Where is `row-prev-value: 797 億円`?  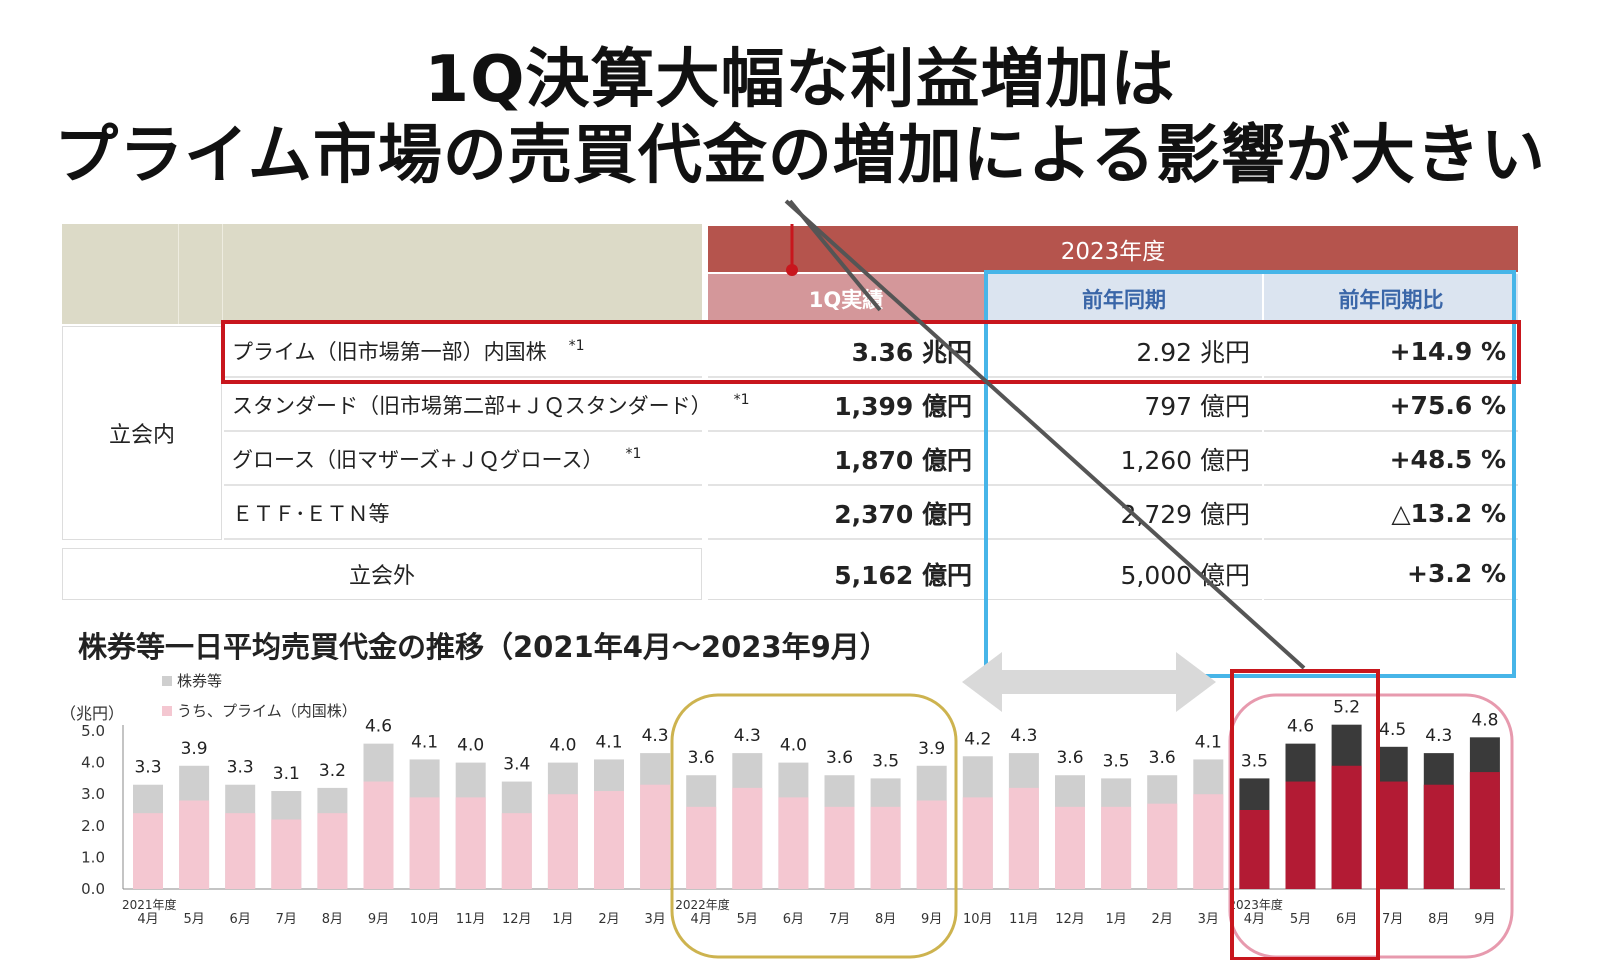
row-prev-value: 797 億円 is located at coordinates (1197, 406).